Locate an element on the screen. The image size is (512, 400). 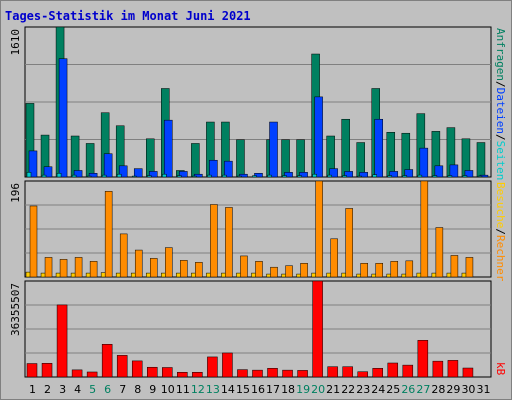
legend-top-panel-part: Dateien is located at coordinates (500, 111).